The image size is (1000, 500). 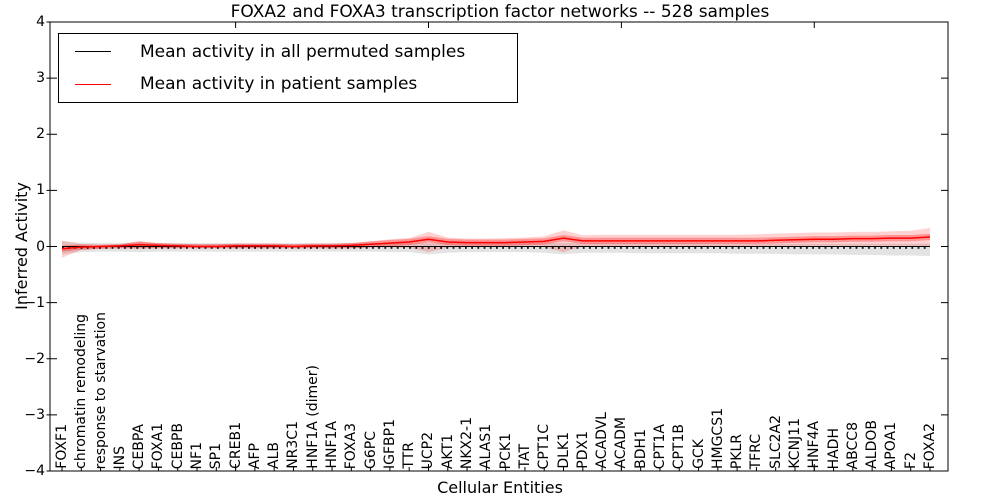 What do you see at coordinates (93, 84) in the screenshot?
I see `patient-line-swatch` at bounding box center [93, 84].